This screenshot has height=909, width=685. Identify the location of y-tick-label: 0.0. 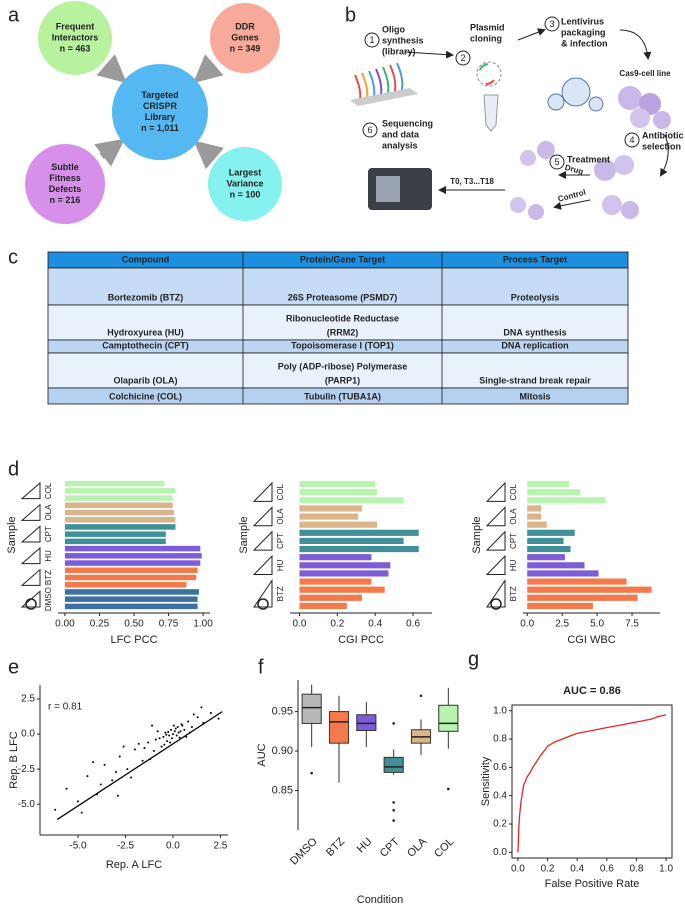
(500, 852).